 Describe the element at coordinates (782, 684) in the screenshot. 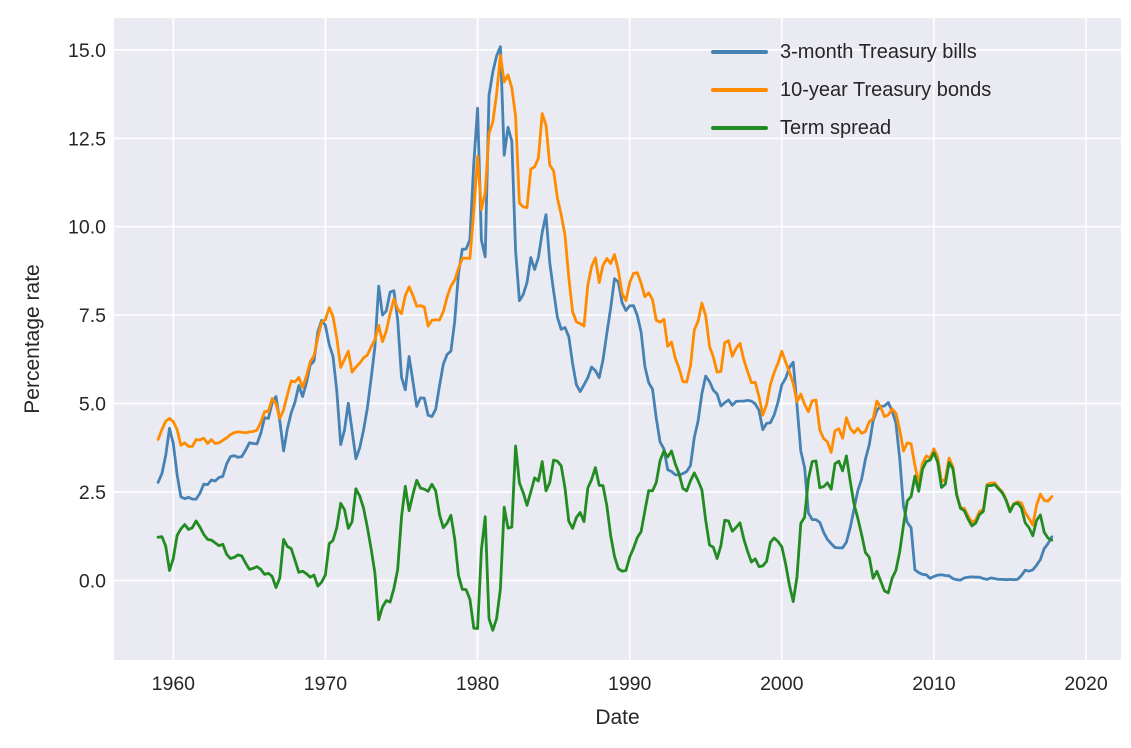

I see `x-tick-label: 2000` at that location.